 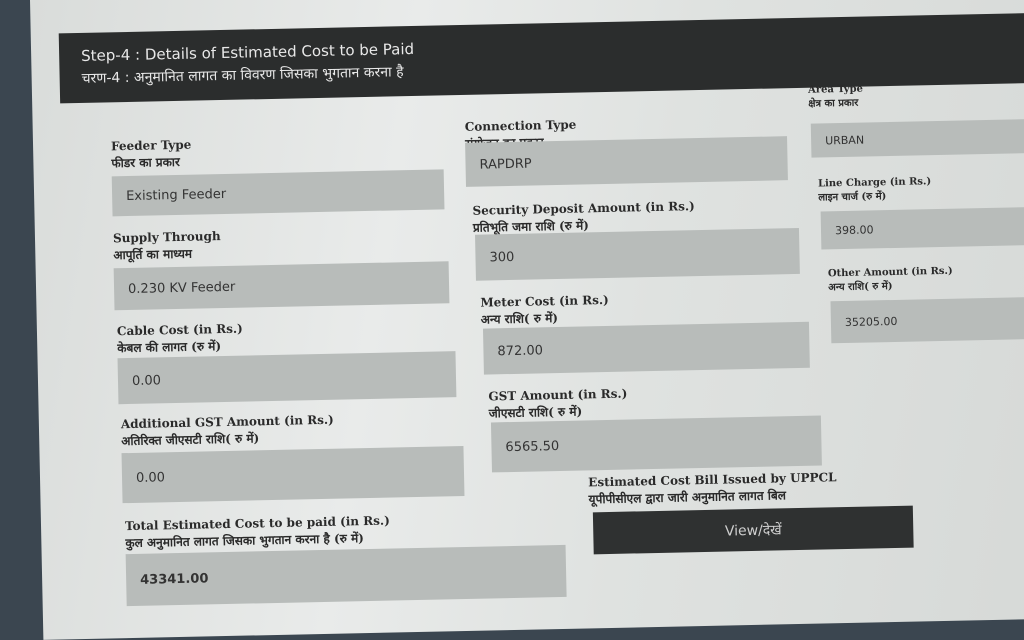 What do you see at coordinates (626, 161) in the screenshot?
I see `connection-type-field: RAPDRP` at bounding box center [626, 161].